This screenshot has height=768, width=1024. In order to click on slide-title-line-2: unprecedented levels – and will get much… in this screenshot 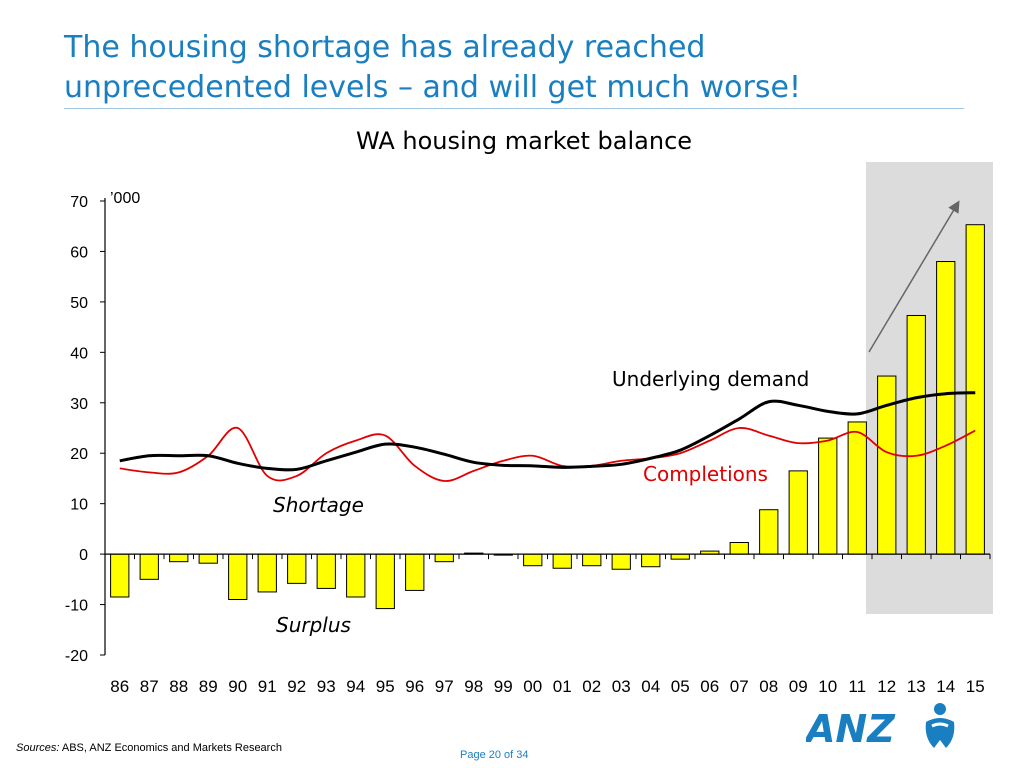, I will do `click(432, 87)`.